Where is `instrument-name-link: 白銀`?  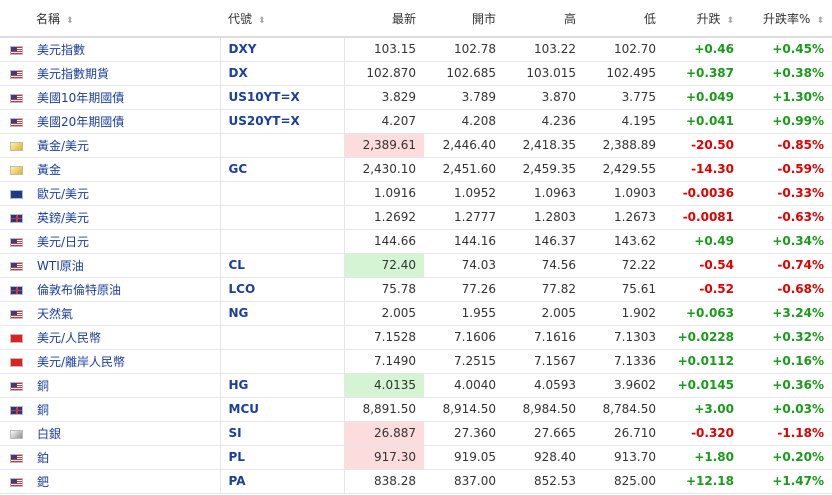 instrument-name-link: 白銀 is located at coordinates (49, 433).